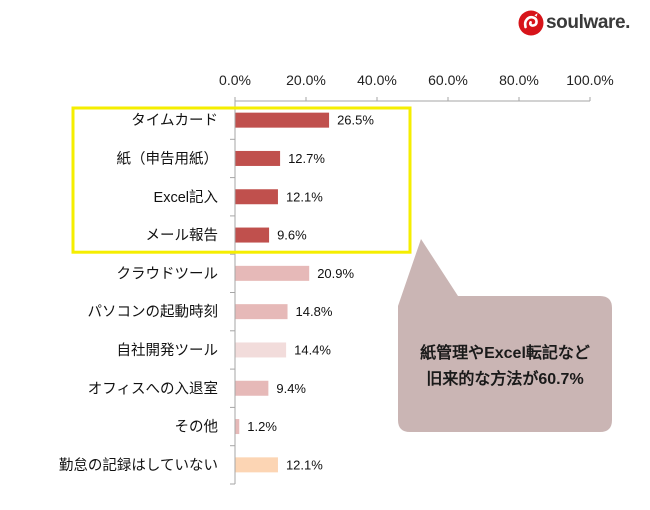 The height and width of the screenshot is (510, 650). I want to click on soulware-swirl-icon, so click(531, 23).